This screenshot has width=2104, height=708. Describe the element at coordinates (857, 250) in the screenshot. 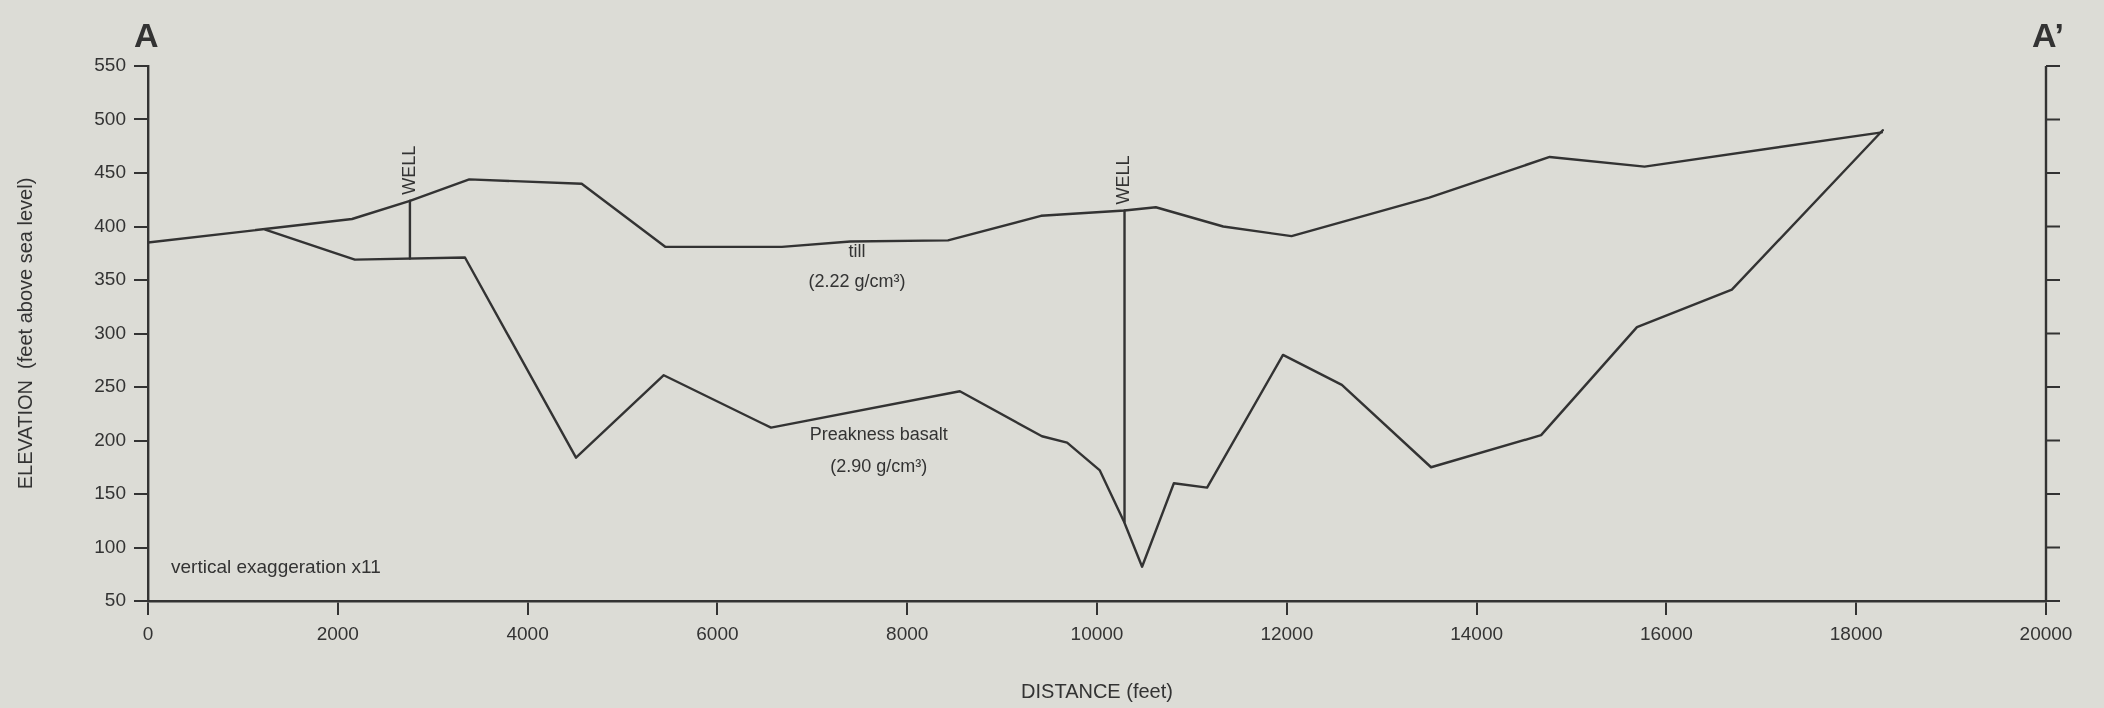

I see `annotation: till` at that location.